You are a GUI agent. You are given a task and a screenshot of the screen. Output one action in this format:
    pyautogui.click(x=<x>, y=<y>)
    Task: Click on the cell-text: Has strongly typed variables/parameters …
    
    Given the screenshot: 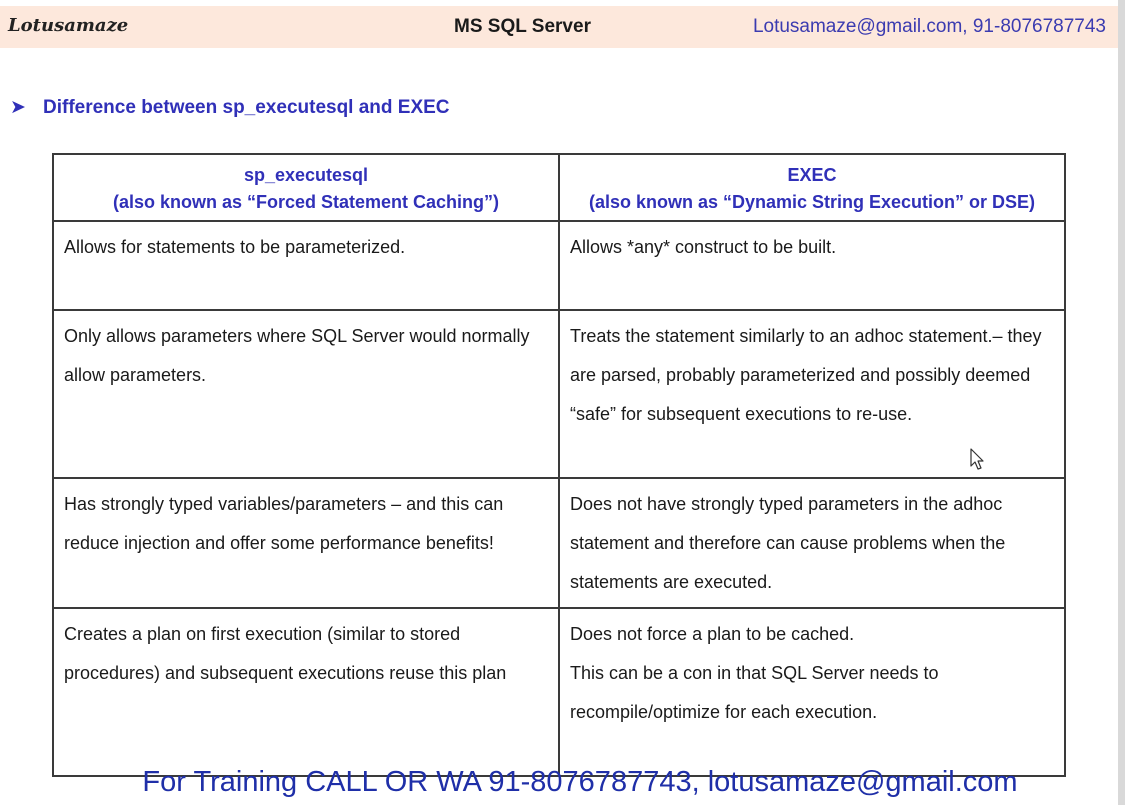 What is the action you would take?
    pyautogui.click(x=284, y=523)
    